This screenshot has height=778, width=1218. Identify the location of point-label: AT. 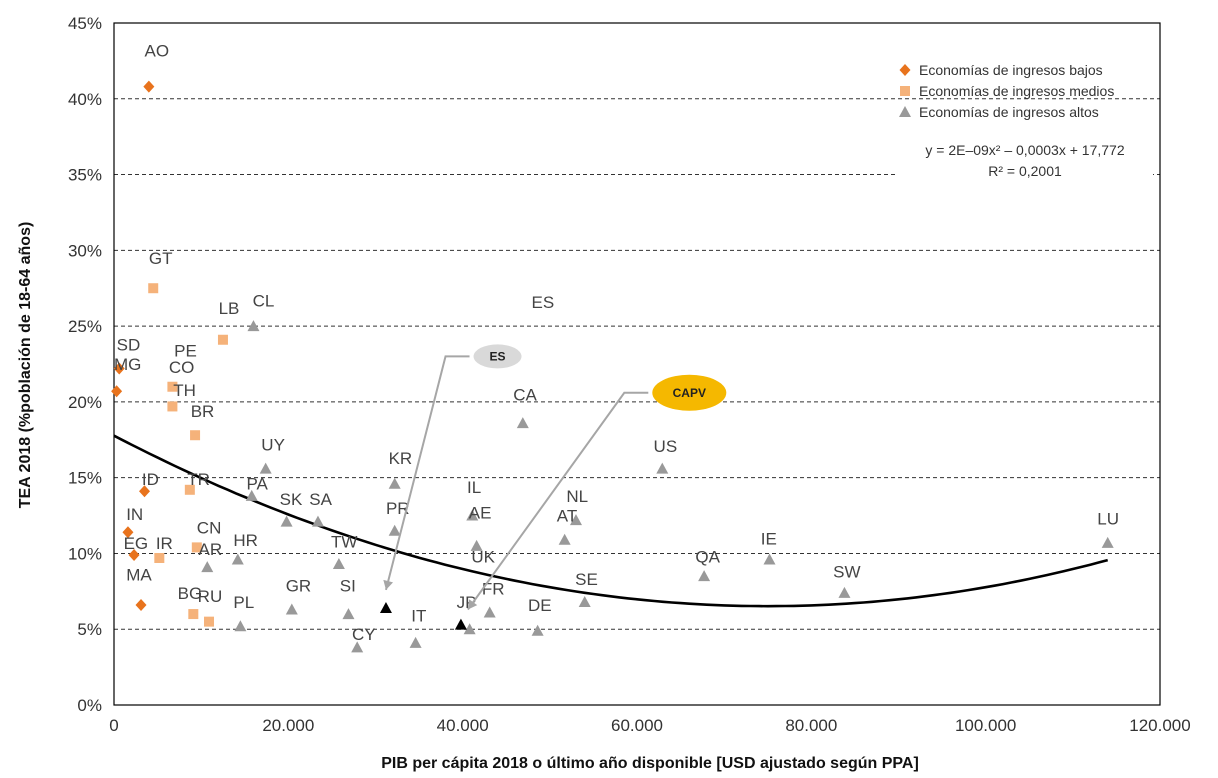
(567, 516).